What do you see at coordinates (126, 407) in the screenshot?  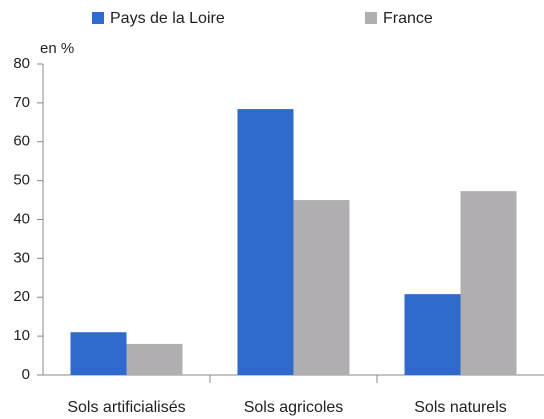 I see `x-tick-label: Sols artificialisés` at bounding box center [126, 407].